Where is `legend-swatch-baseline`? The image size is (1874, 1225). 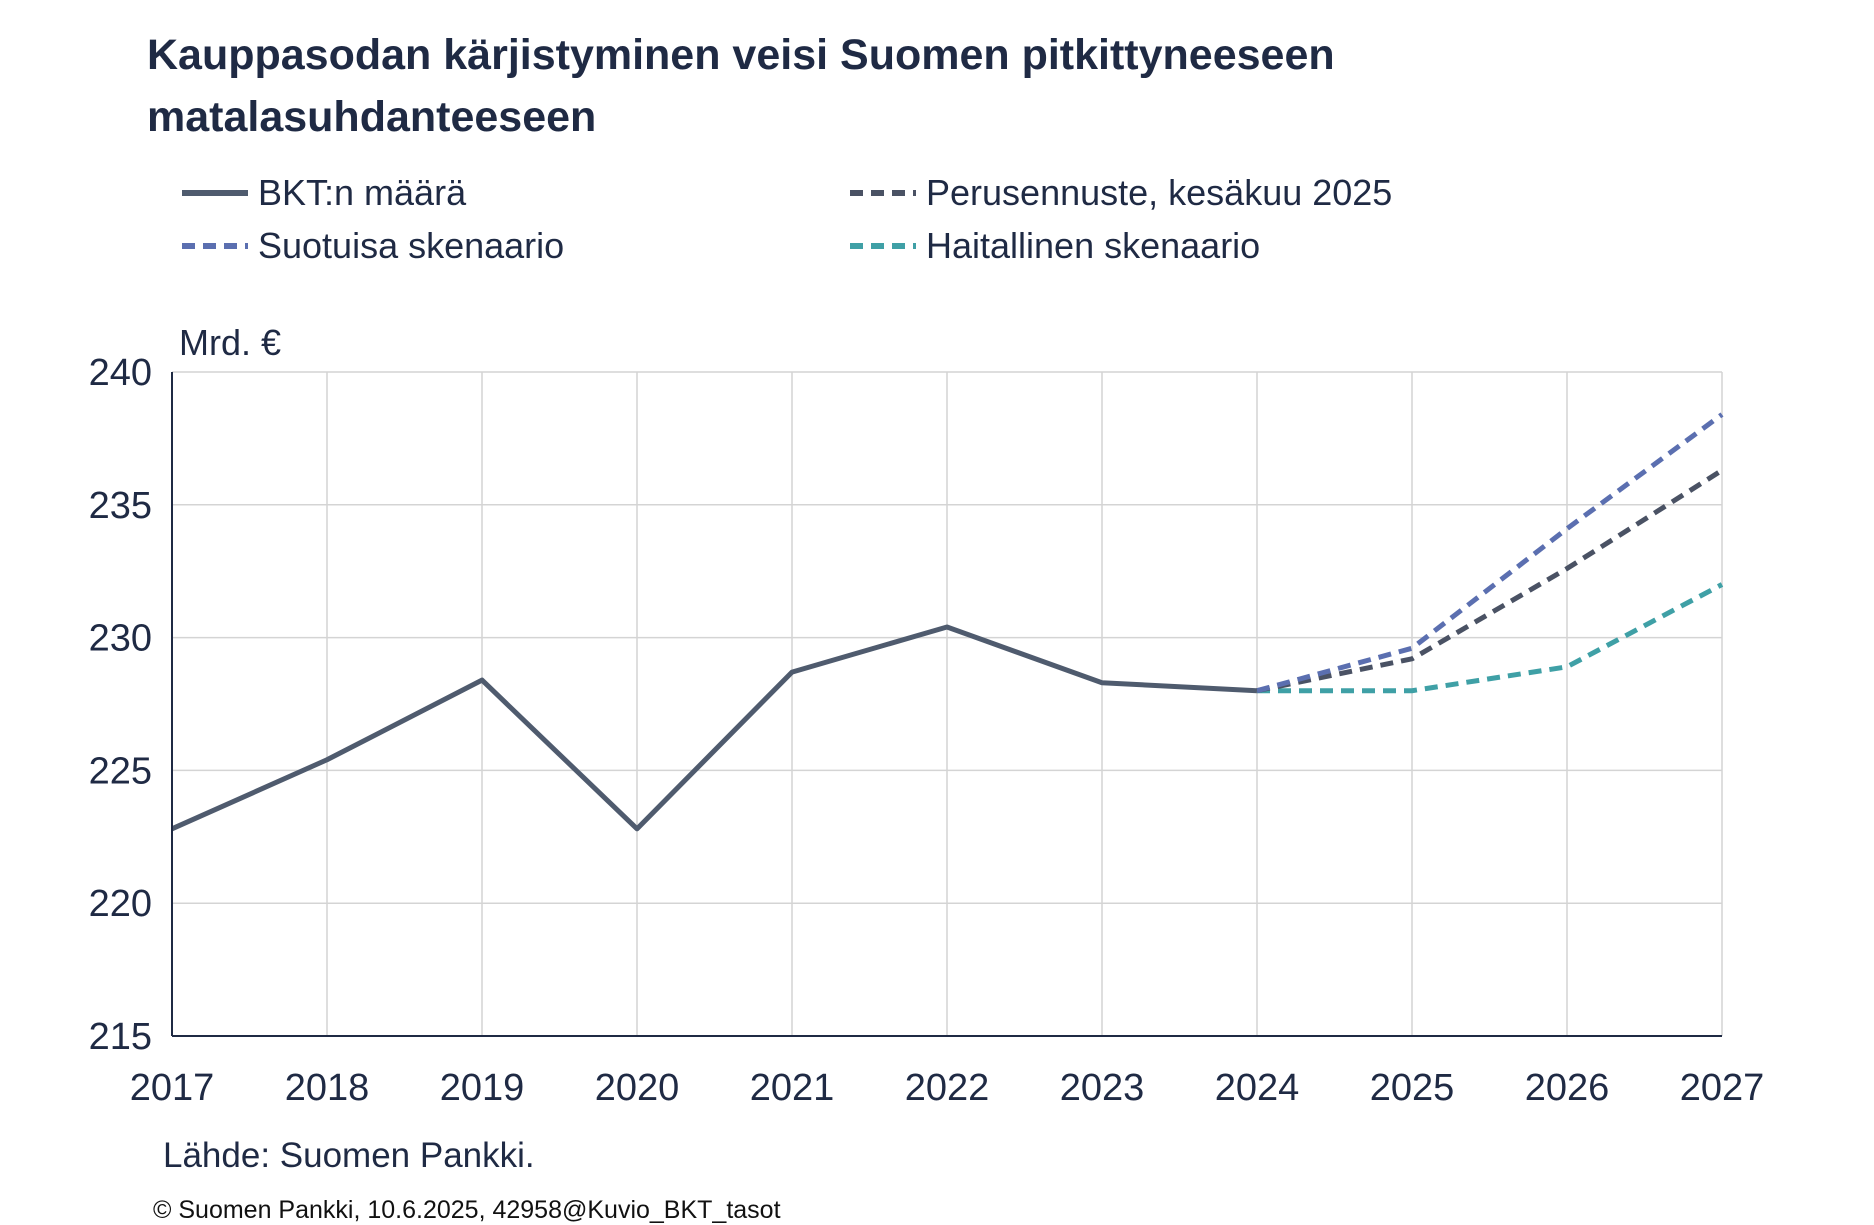
legend-swatch-baseline is located at coordinates (883, 193).